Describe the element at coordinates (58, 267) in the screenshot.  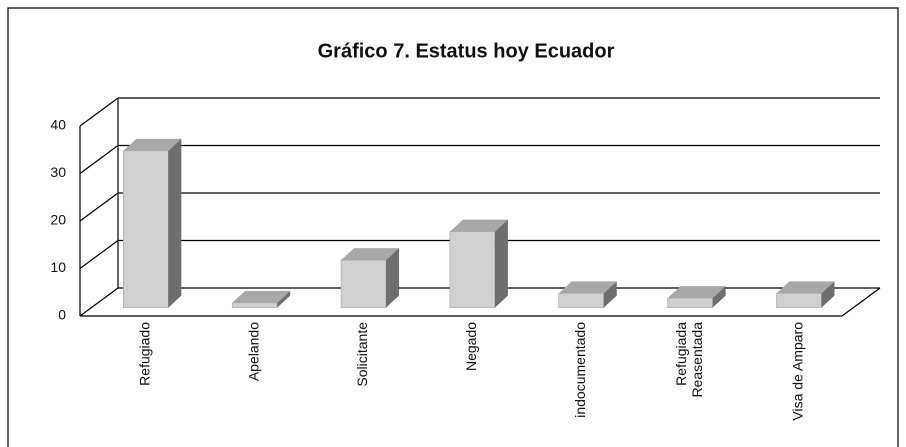
I see `y-tick-label: 10` at that location.